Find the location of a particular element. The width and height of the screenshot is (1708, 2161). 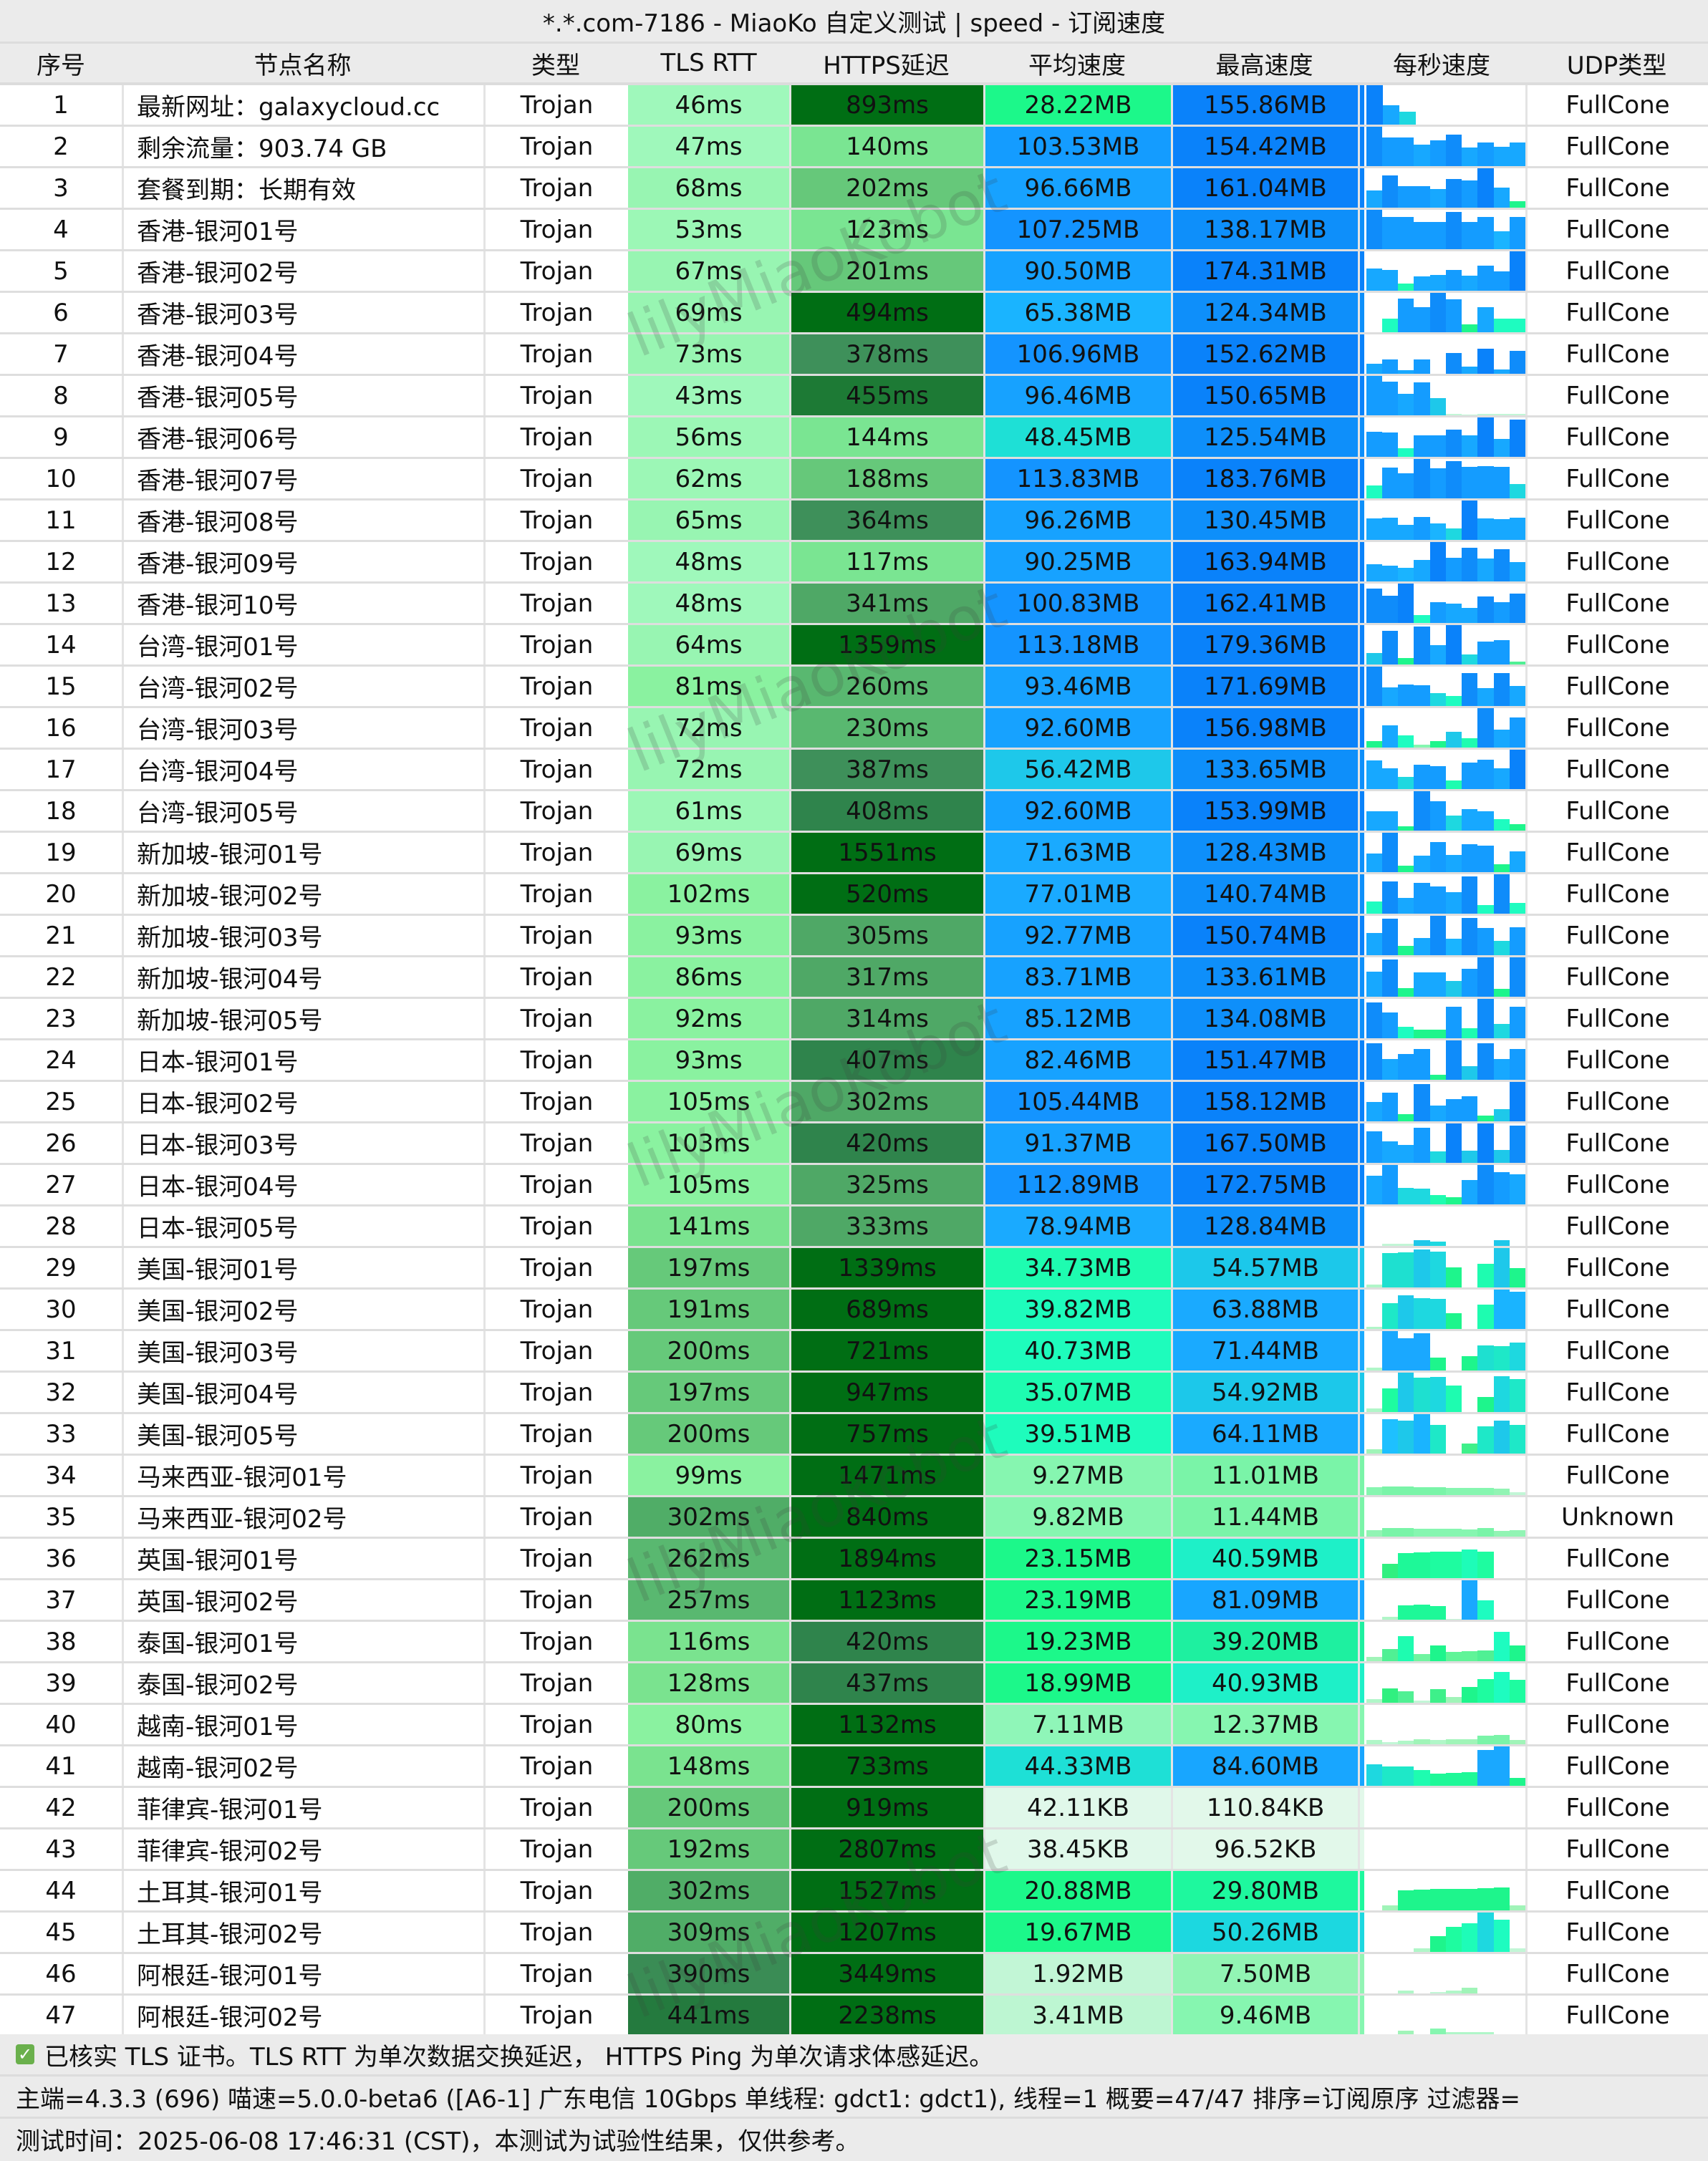

max-speed-value: 151.47MB is located at coordinates (1264, 1060).